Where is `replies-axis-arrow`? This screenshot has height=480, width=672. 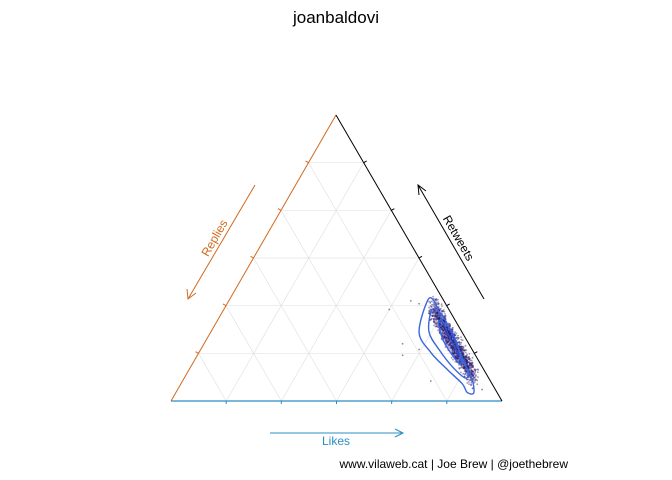
replies-axis-arrow is located at coordinates (221, 242).